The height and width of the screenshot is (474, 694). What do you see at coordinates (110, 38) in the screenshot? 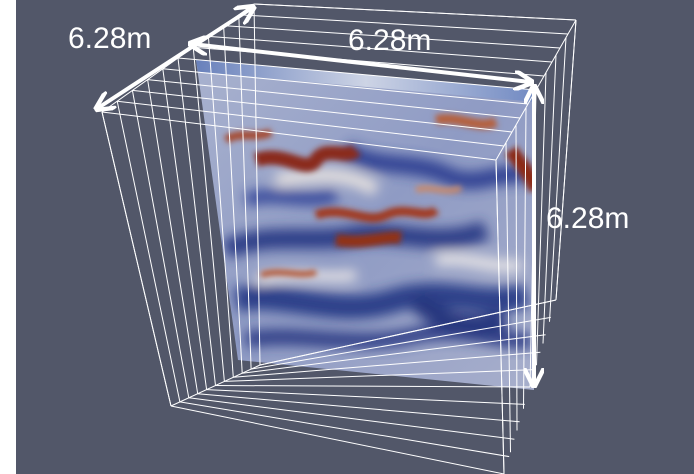
I see `width-dimension-label: 6.28m` at bounding box center [110, 38].